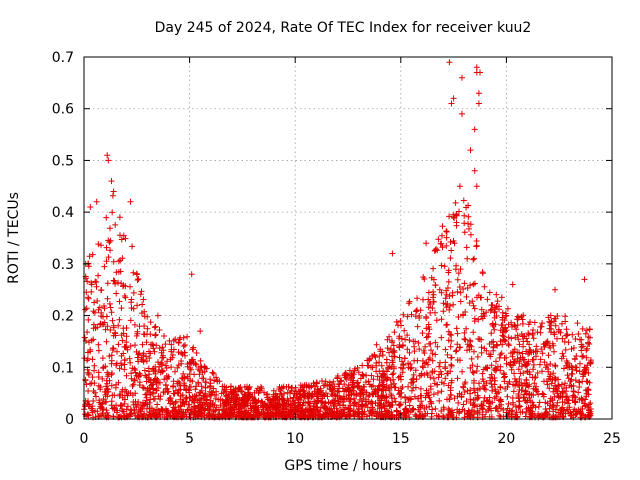  I want to click on x-tick-label: 0, so click(84, 439).